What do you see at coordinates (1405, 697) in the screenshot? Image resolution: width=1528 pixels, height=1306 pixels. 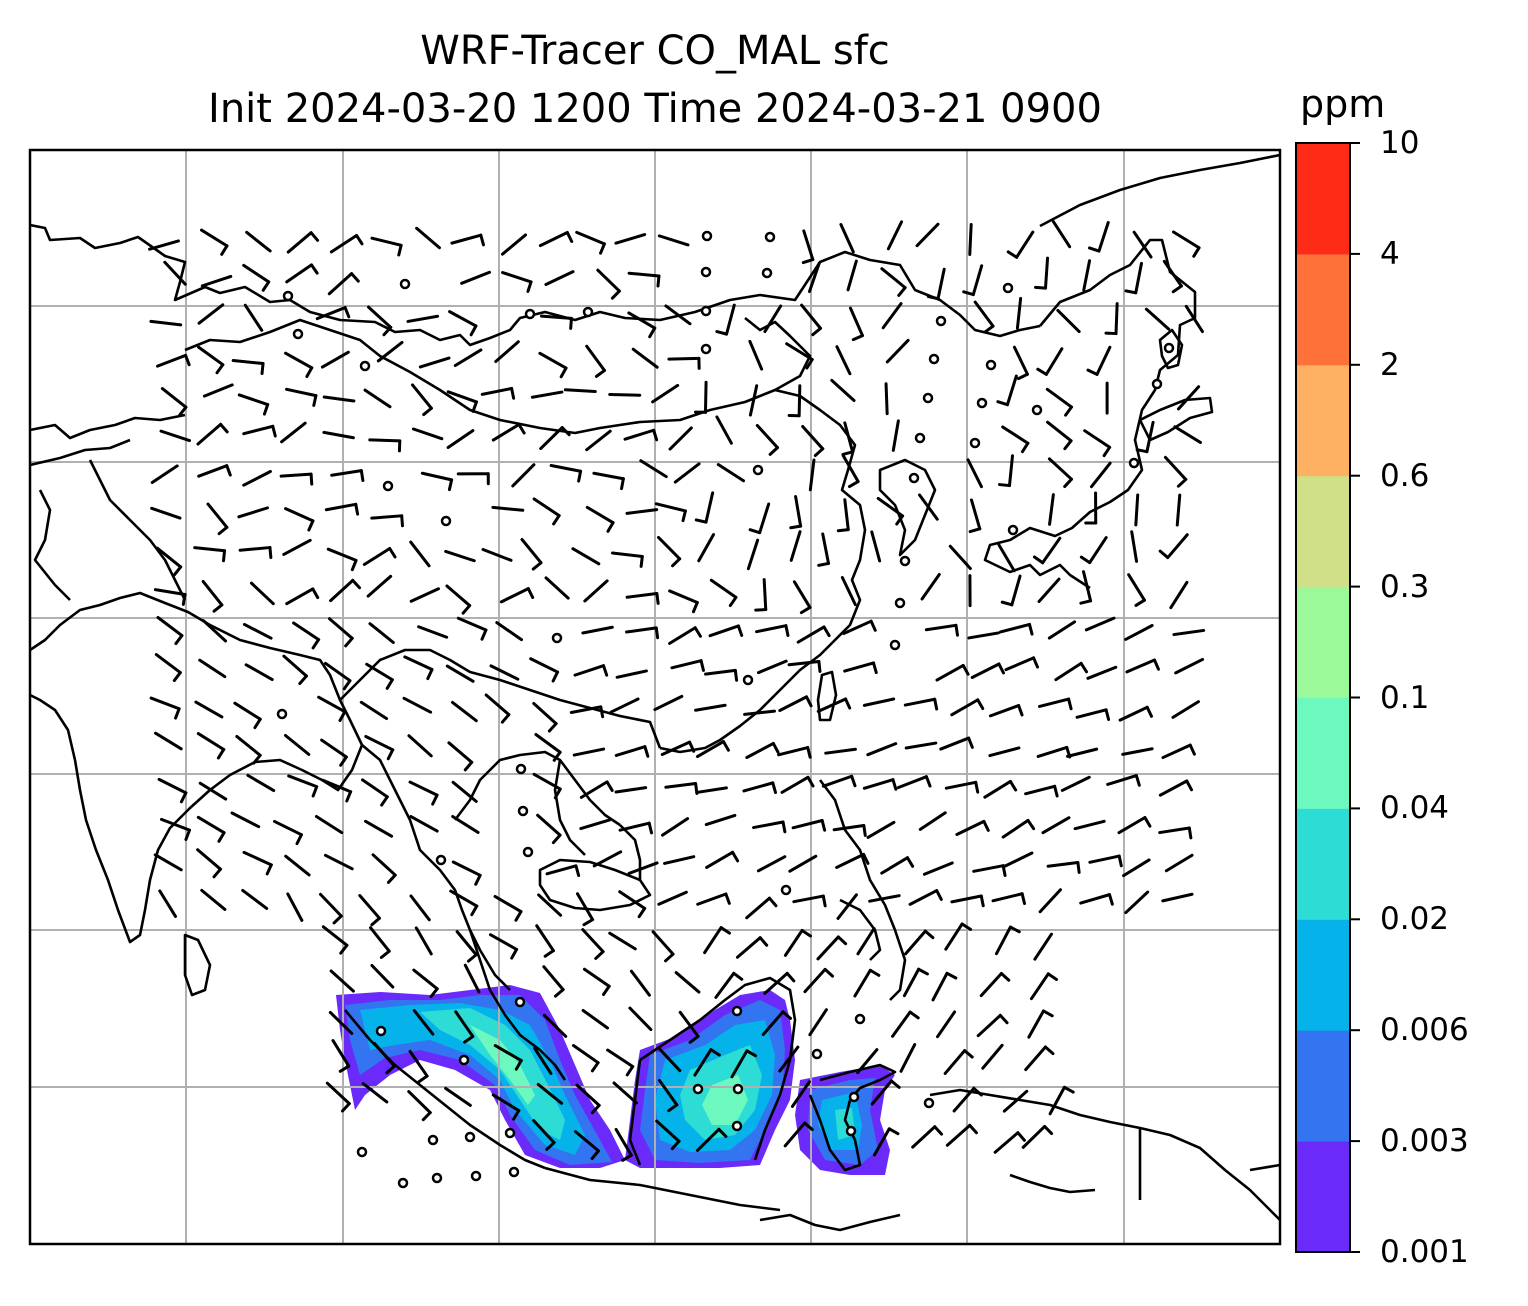 I see `colorbar-tick-label: 0.1` at bounding box center [1405, 697].